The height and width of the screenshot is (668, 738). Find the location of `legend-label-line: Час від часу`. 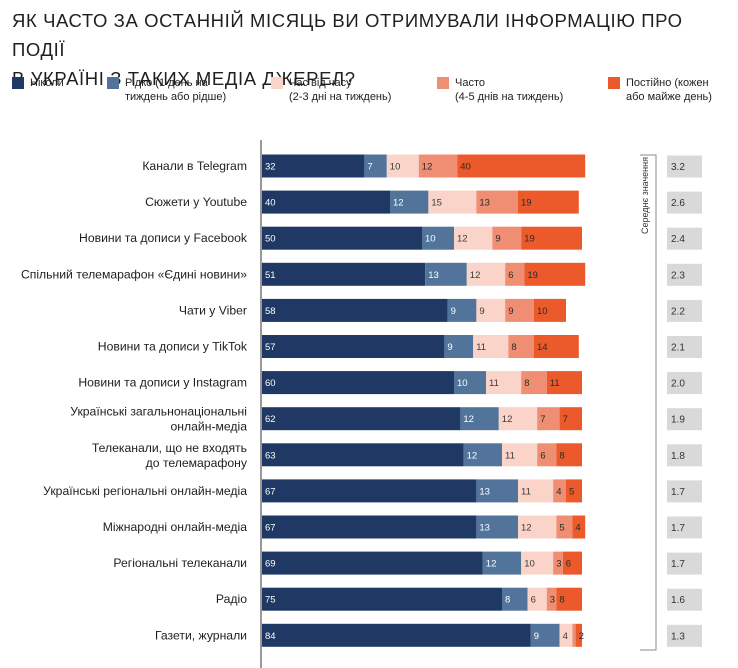

legend-label-line: Час від часу is located at coordinates (320, 83).